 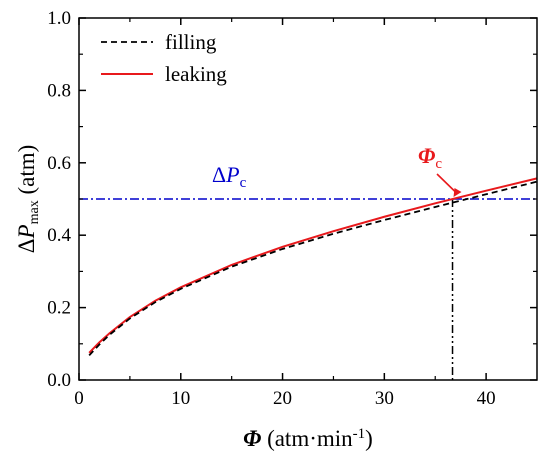 What do you see at coordinates (457, 192) in the screenshot?
I see `critical-arrow-head` at bounding box center [457, 192].